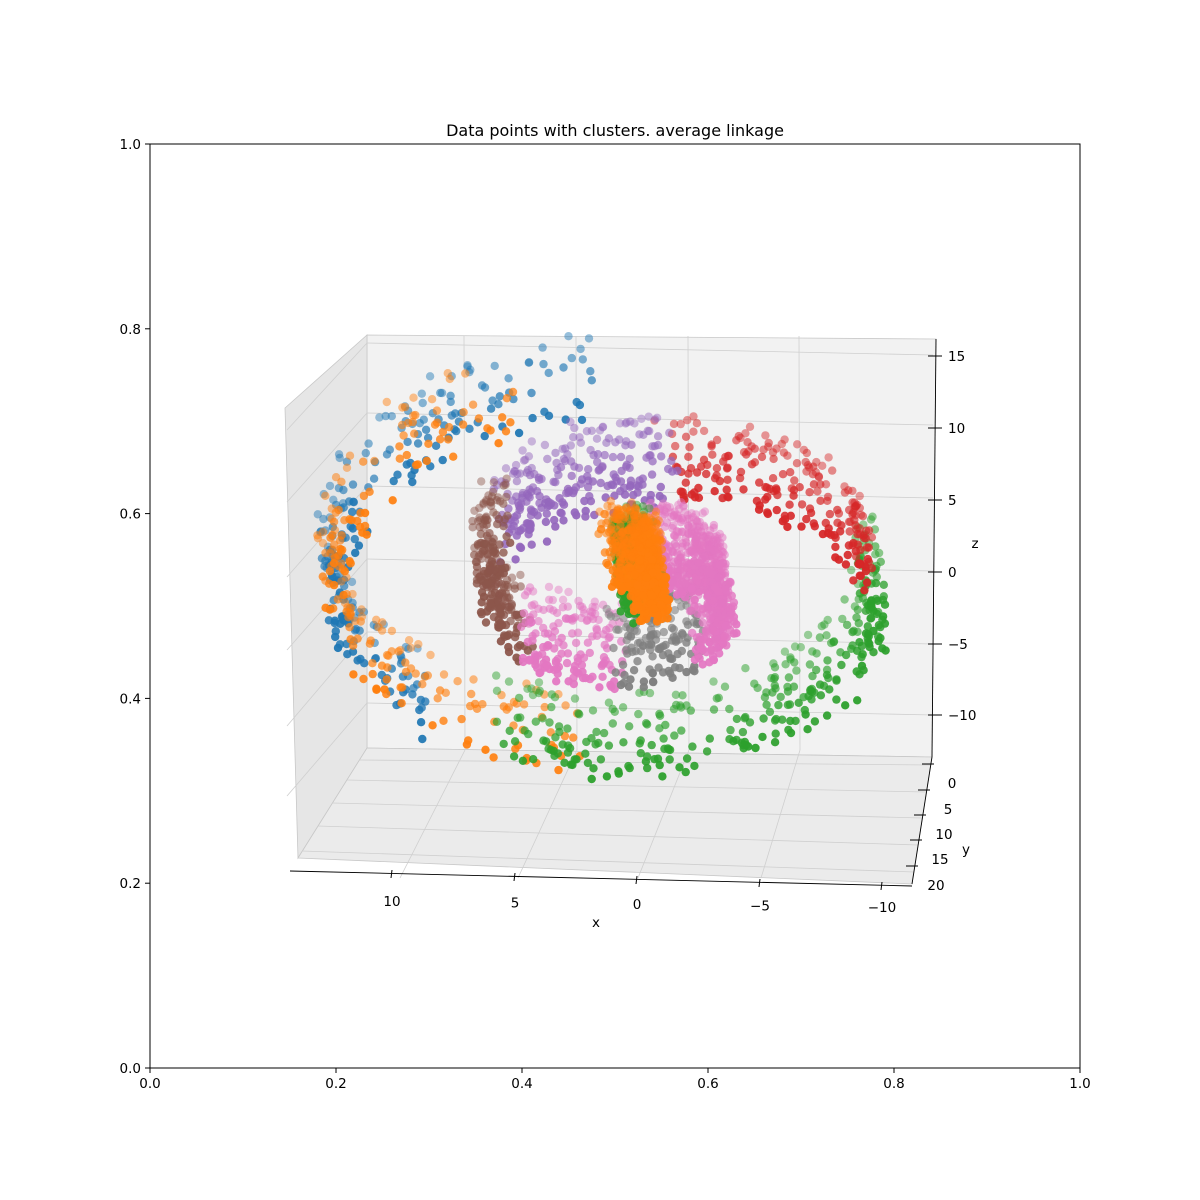 The height and width of the screenshot is (1200, 1200). I want to click on y-tick-label: 0.2, so click(130, 884).